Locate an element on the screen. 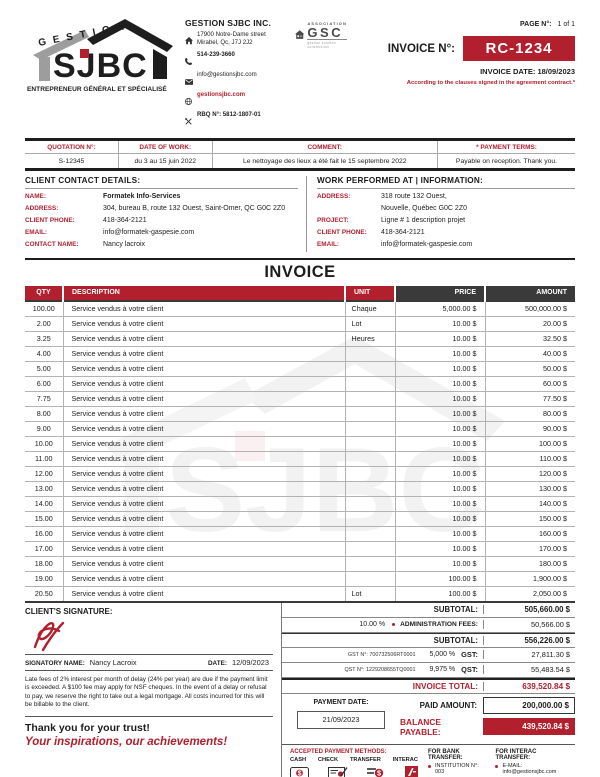 The height and width of the screenshot is (777, 600). table-cell: 2,050.00 $ is located at coordinates (529, 594).